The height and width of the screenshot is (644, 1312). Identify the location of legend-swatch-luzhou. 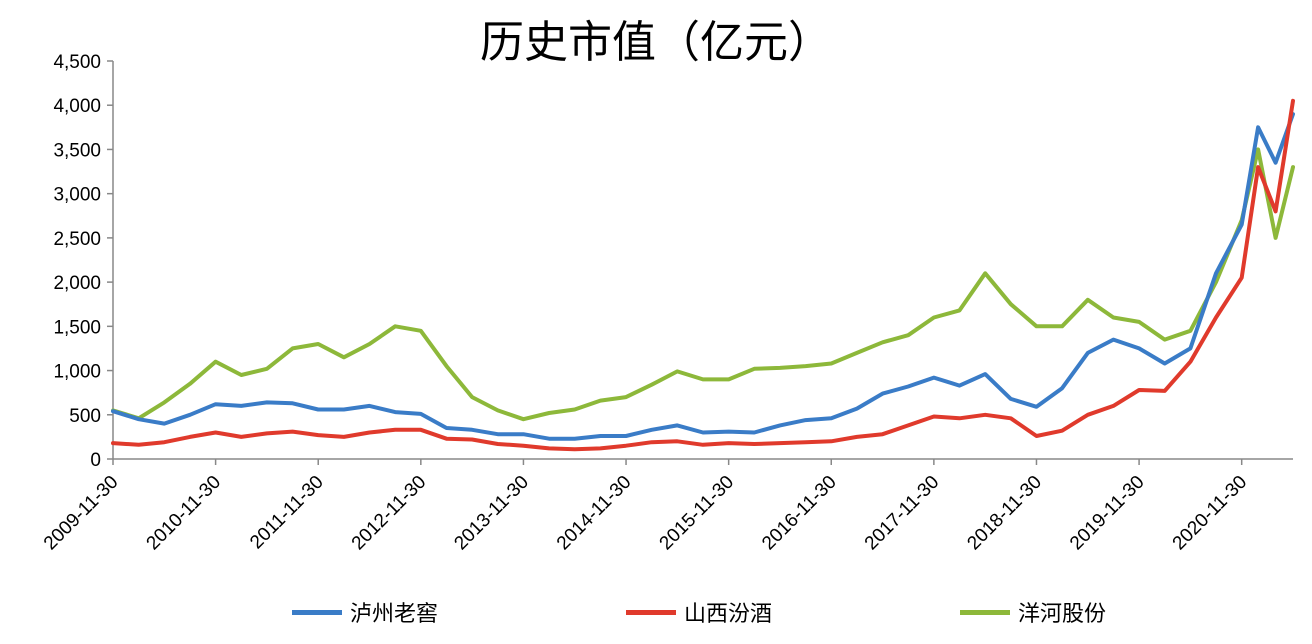
(317, 612).